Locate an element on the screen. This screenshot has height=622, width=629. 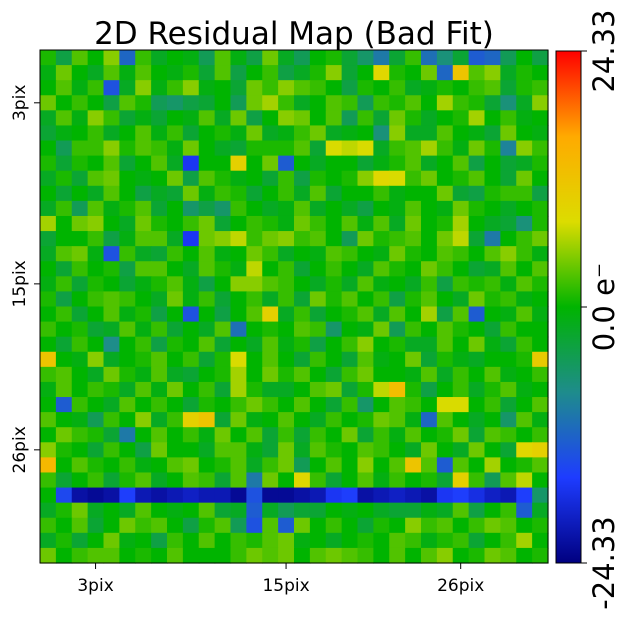
y-tick-label: 26pix is located at coordinates (20, 449).